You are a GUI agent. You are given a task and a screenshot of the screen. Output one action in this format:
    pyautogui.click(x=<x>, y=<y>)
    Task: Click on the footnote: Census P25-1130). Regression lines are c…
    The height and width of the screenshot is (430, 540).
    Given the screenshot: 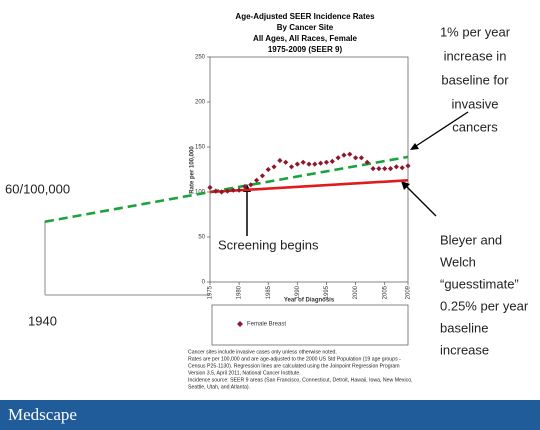 What is the action you would take?
    pyautogui.click(x=294, y=366)
    